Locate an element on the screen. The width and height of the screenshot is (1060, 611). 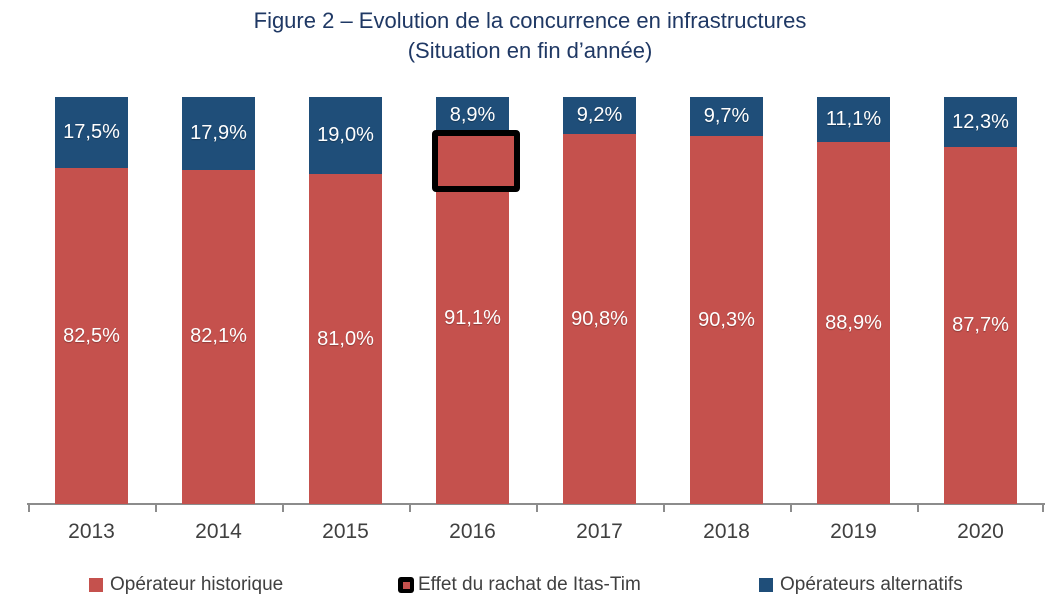
chart-title-line2: (Situation en fin d’année) is located at coordinates (530, 50).